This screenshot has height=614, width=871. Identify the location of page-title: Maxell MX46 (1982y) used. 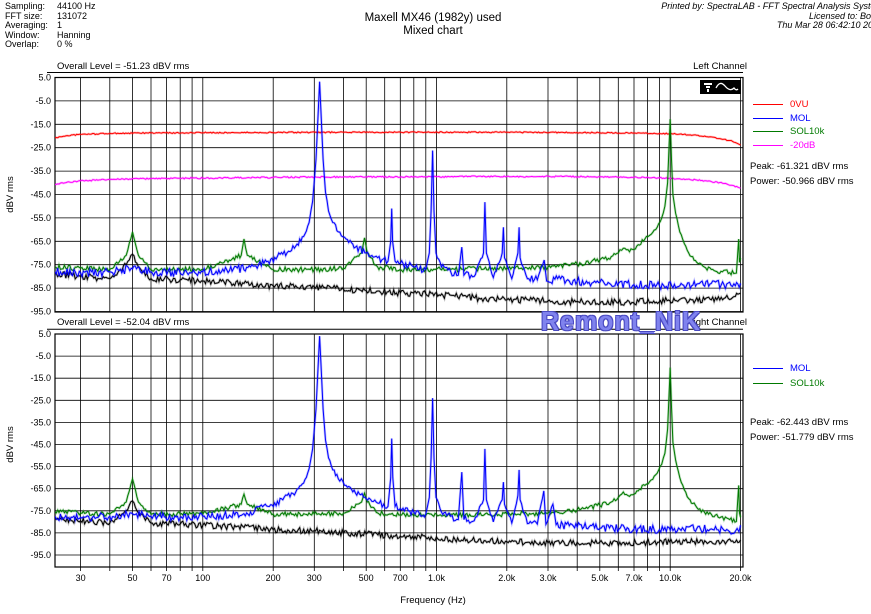
(433, 18).